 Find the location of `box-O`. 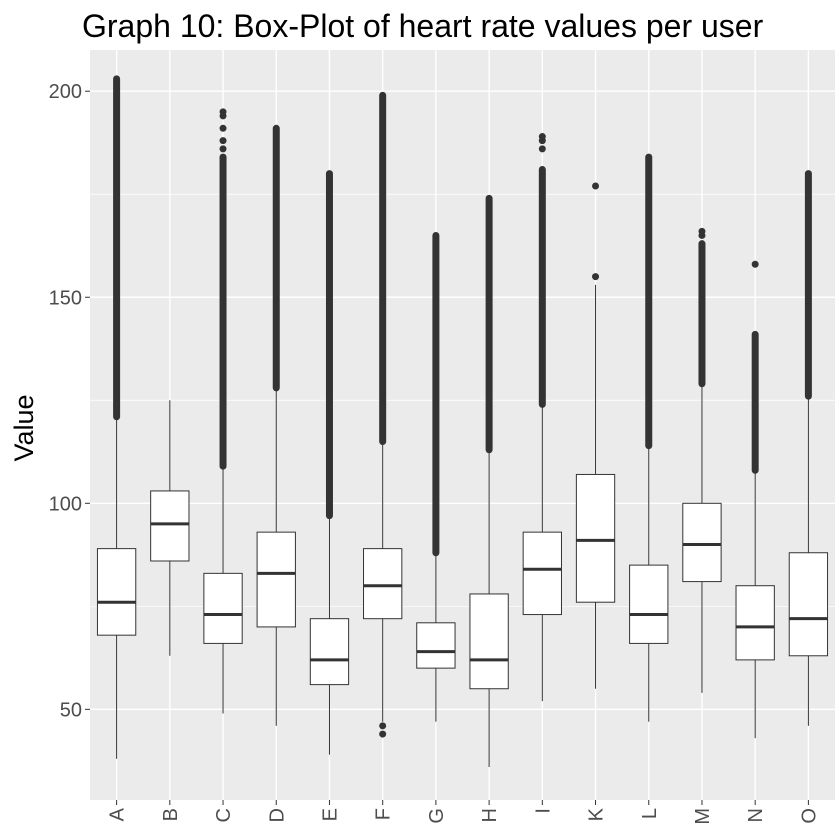

box-O is located at coordinates (808, 448).